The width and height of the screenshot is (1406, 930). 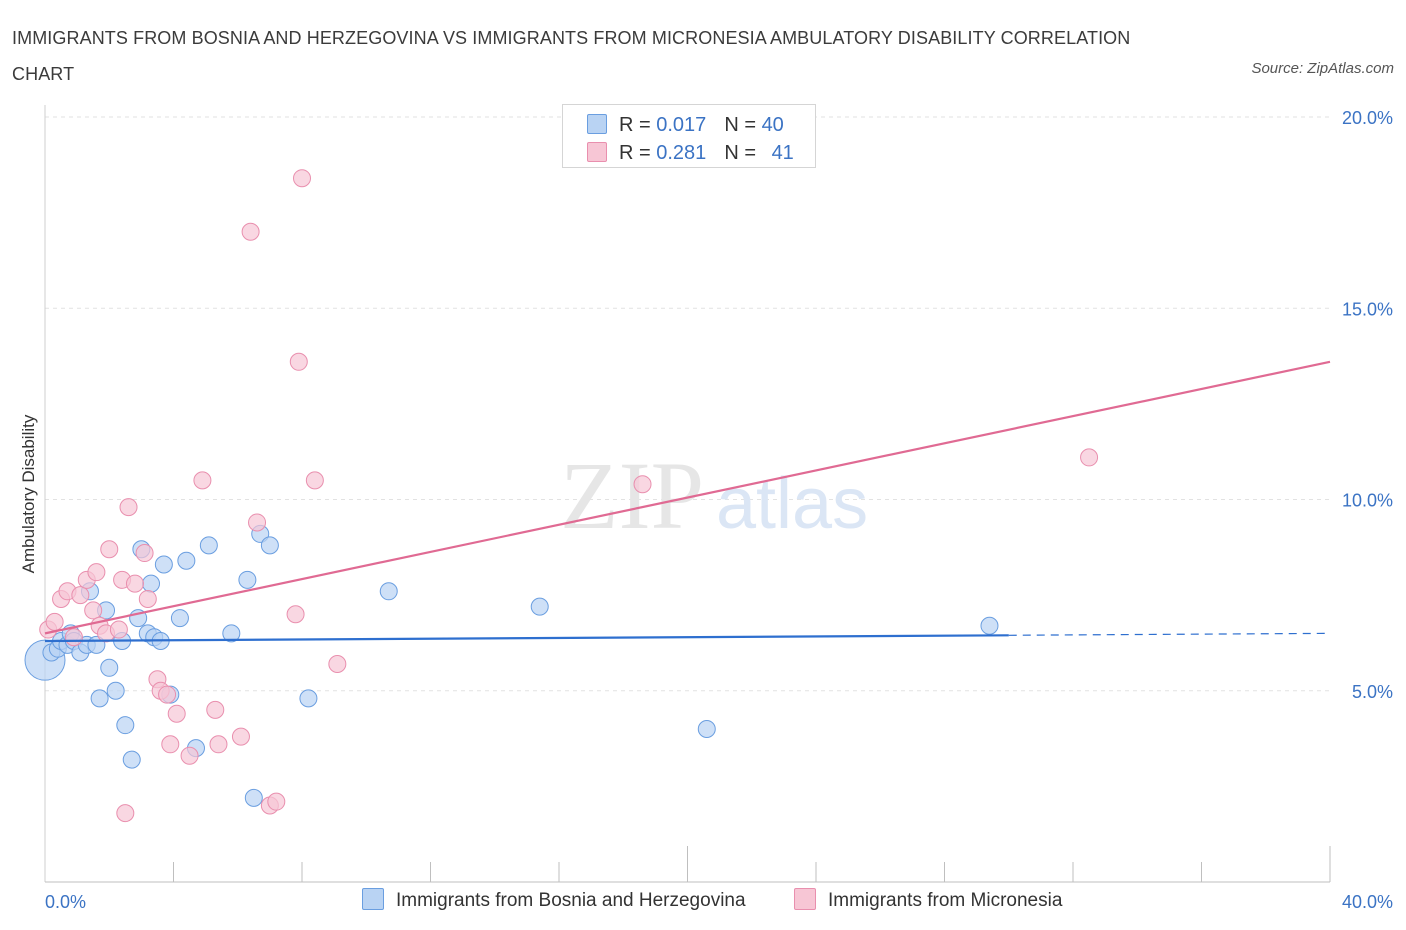 What do you see at coordinates (1367, 309) in the screenshot?
I see `y-tick-label: 15.0%` at bounding box center [1367, 309].